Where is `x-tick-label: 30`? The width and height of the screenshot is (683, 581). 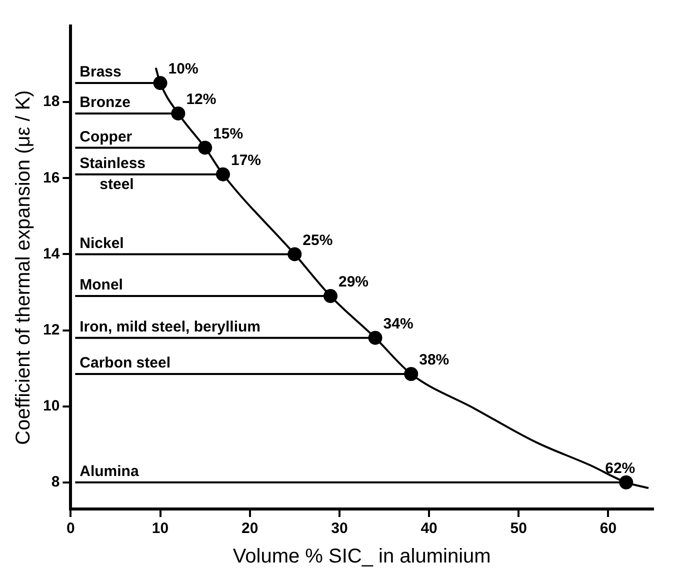 x-tick-label: 30 is located at coordinates (339, 529).